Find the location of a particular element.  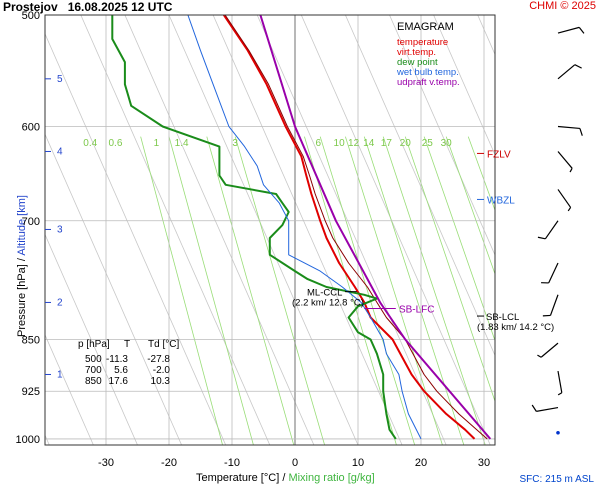

altitude-tick-label: 2 is located at coordinates (60, 302).